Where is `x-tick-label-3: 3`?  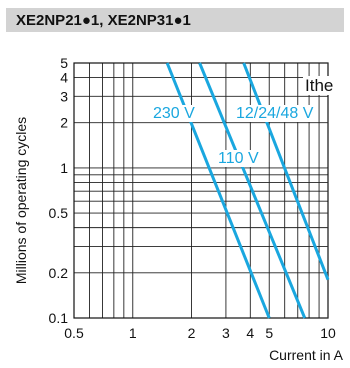
x-tick-label-3: 3 is located at coordinates (226, 333).